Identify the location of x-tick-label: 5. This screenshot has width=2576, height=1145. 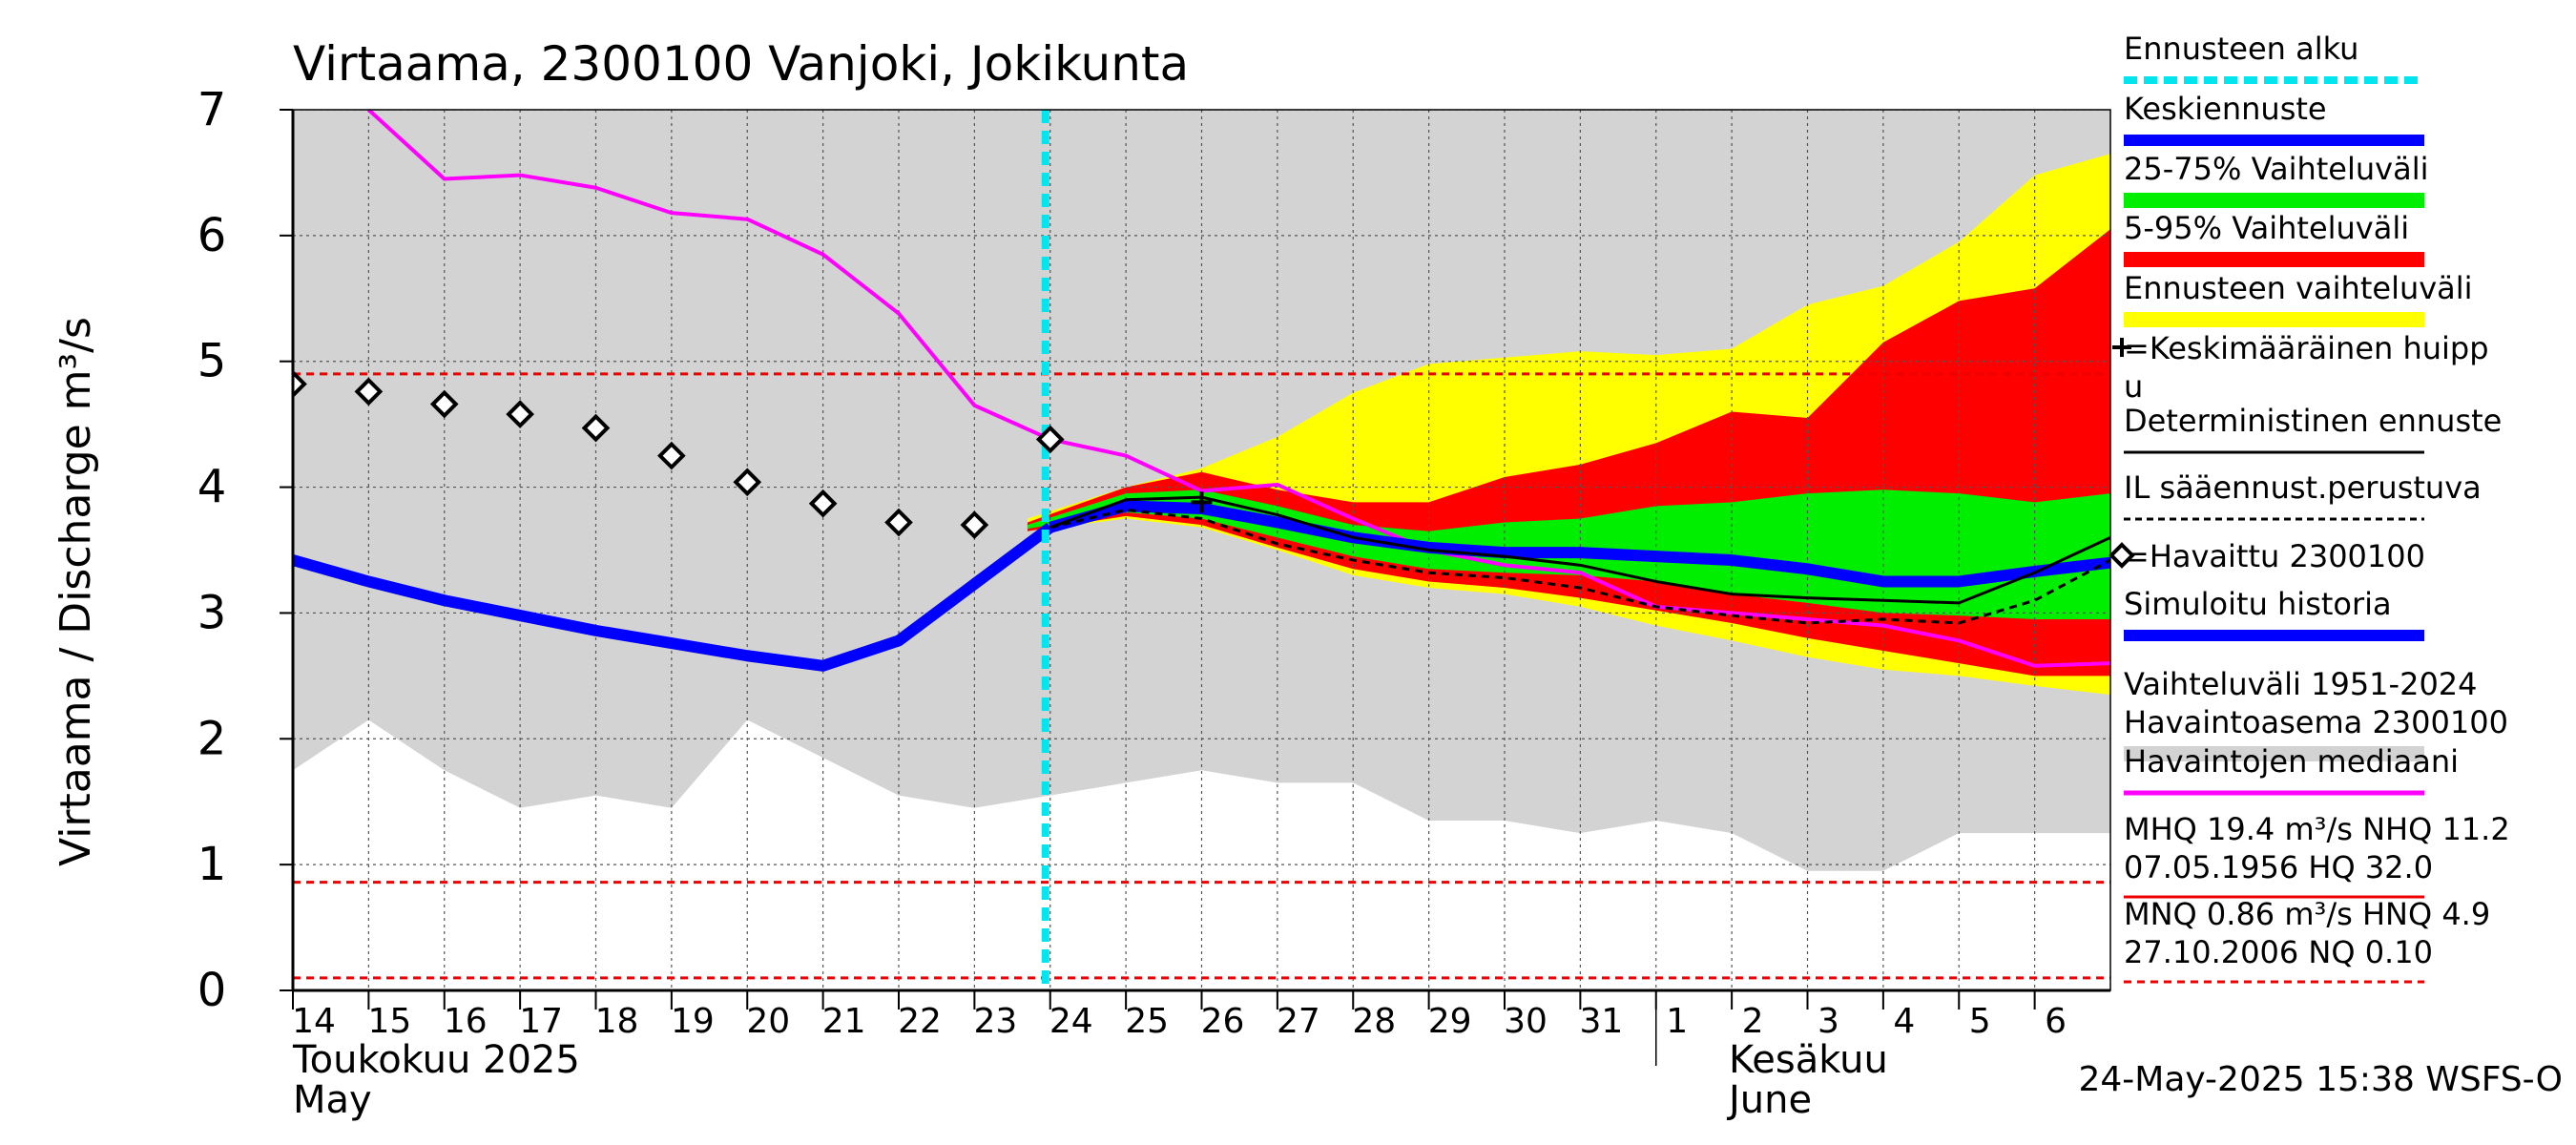
(1980, 1022).